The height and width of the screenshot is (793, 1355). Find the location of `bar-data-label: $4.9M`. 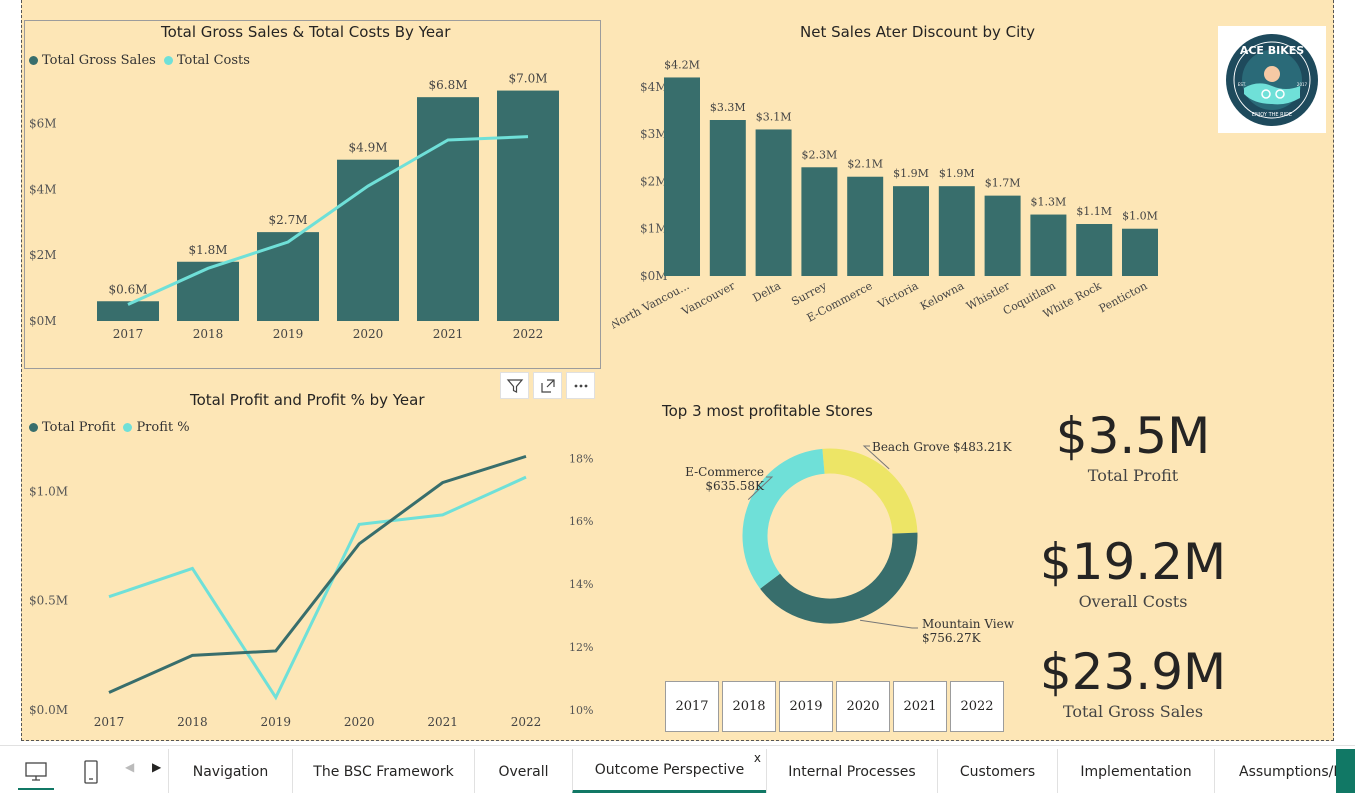

bar-data-label: $4.9M is located at coordinates (367, 148).